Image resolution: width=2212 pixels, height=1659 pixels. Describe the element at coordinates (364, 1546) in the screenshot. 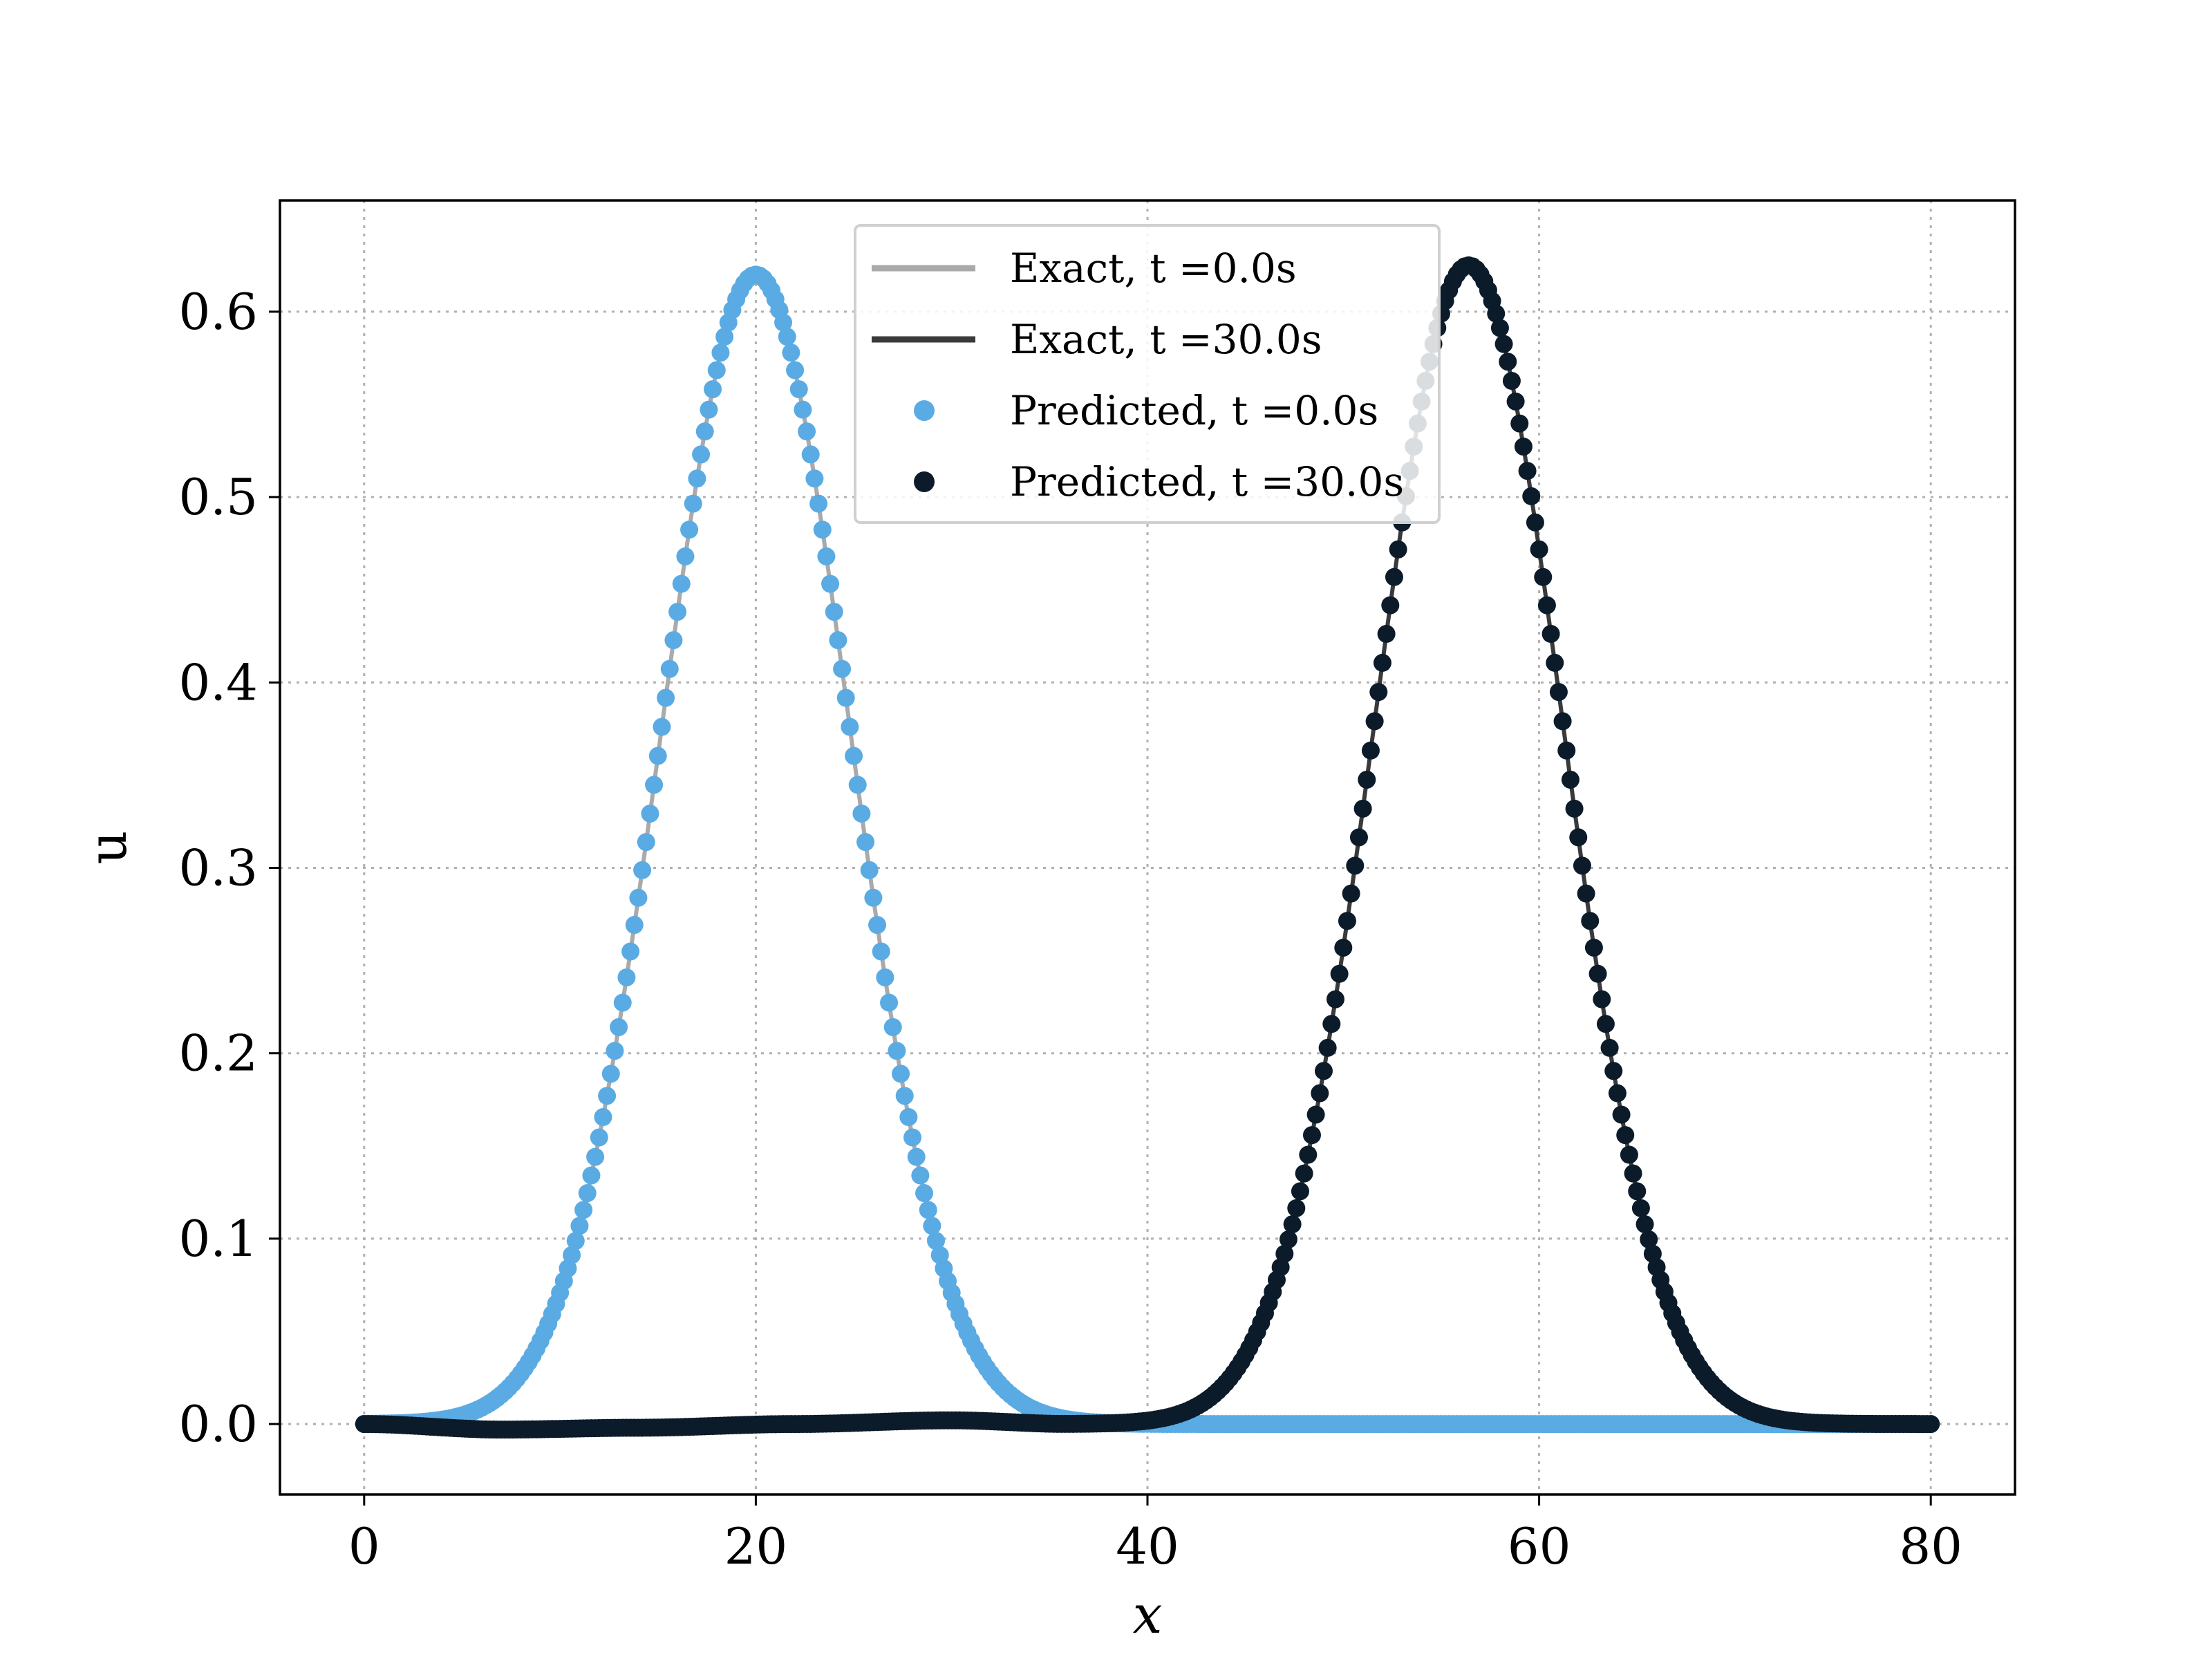

I see `x-tick-label-0: 0` at that location.